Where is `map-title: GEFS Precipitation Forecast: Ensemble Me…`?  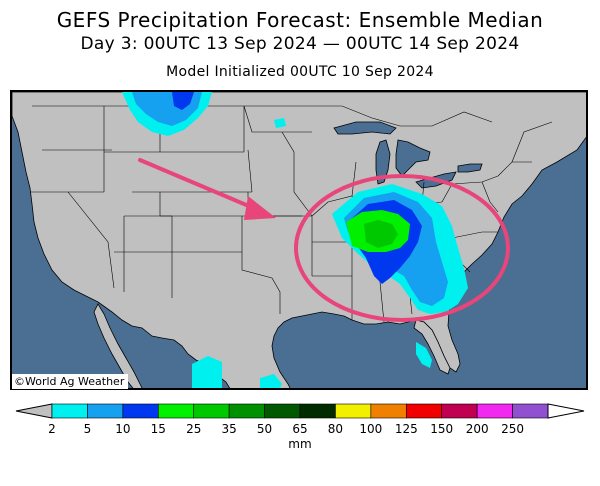
map-title: GEFS Precipitation Forecast: Ensemble Me… is located at coordinates (300, 20).